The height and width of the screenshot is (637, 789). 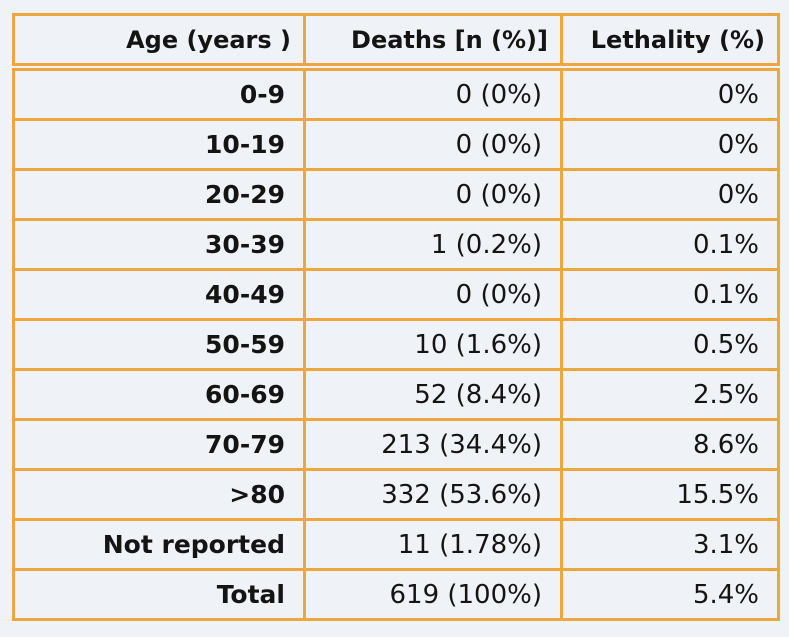 I want to click on table-row: 70-79 213 (34.4%) 8.6%, so click(x=396, y=444).